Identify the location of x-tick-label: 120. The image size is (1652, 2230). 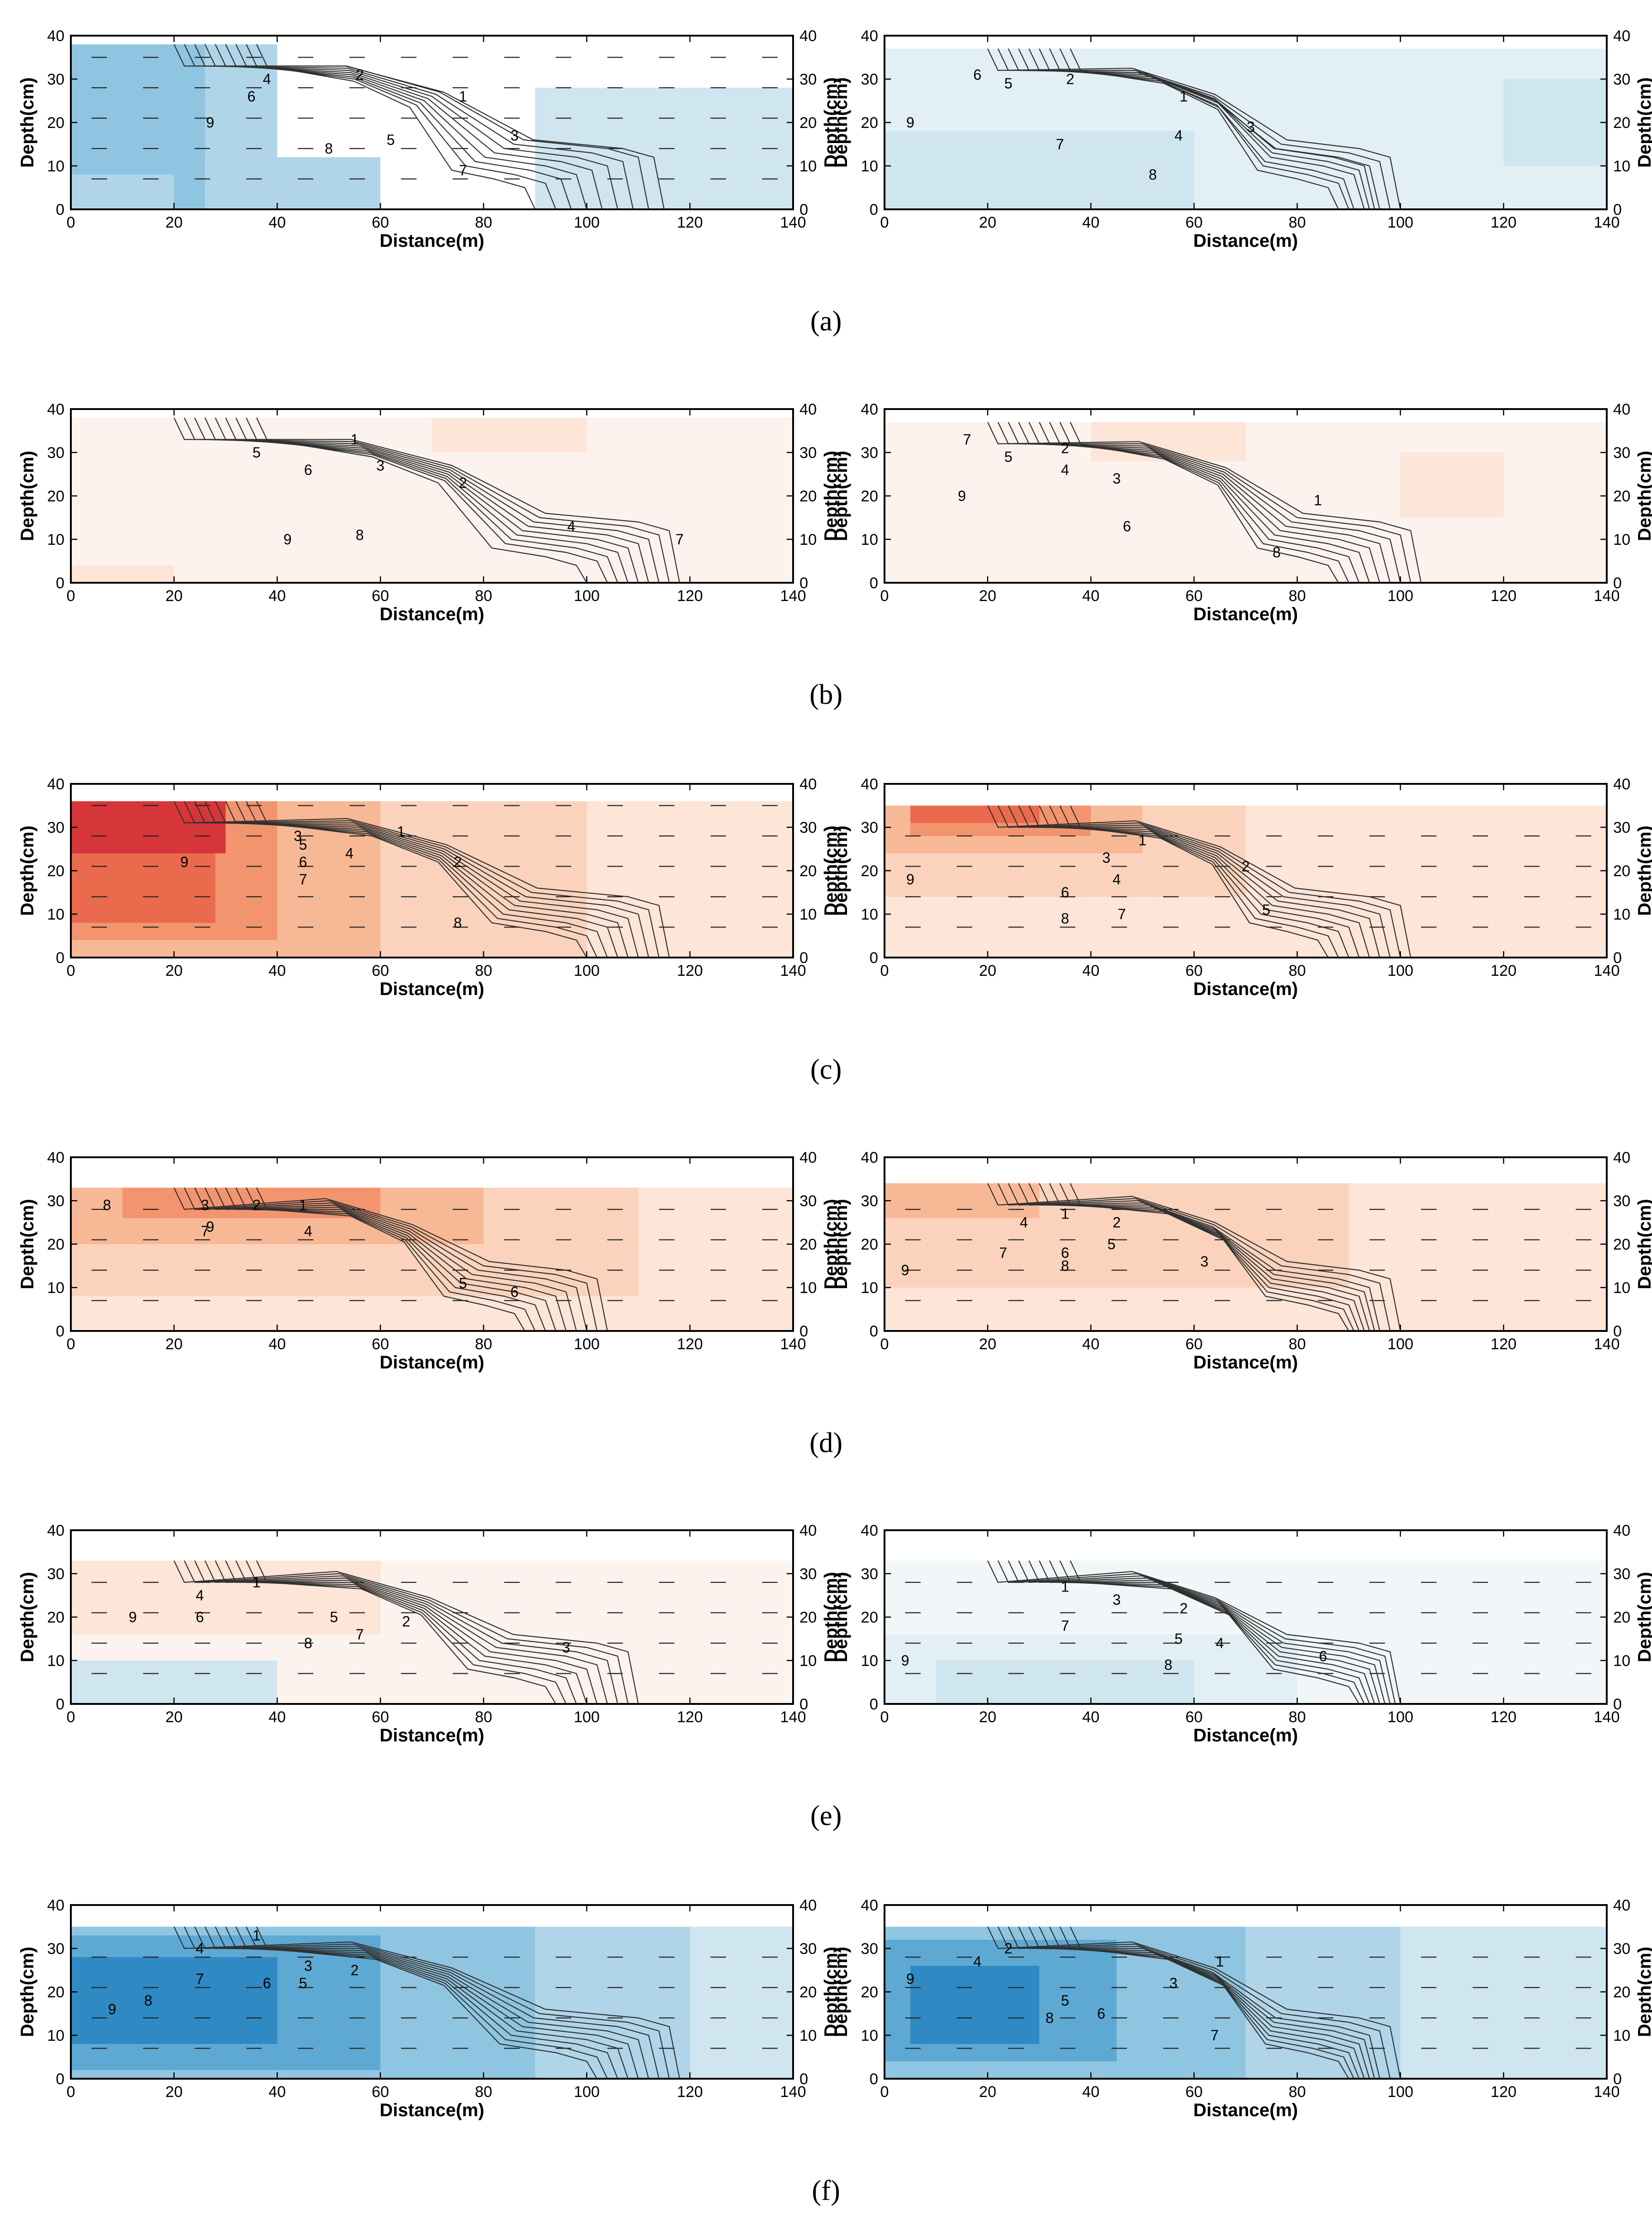
(690, 2092).